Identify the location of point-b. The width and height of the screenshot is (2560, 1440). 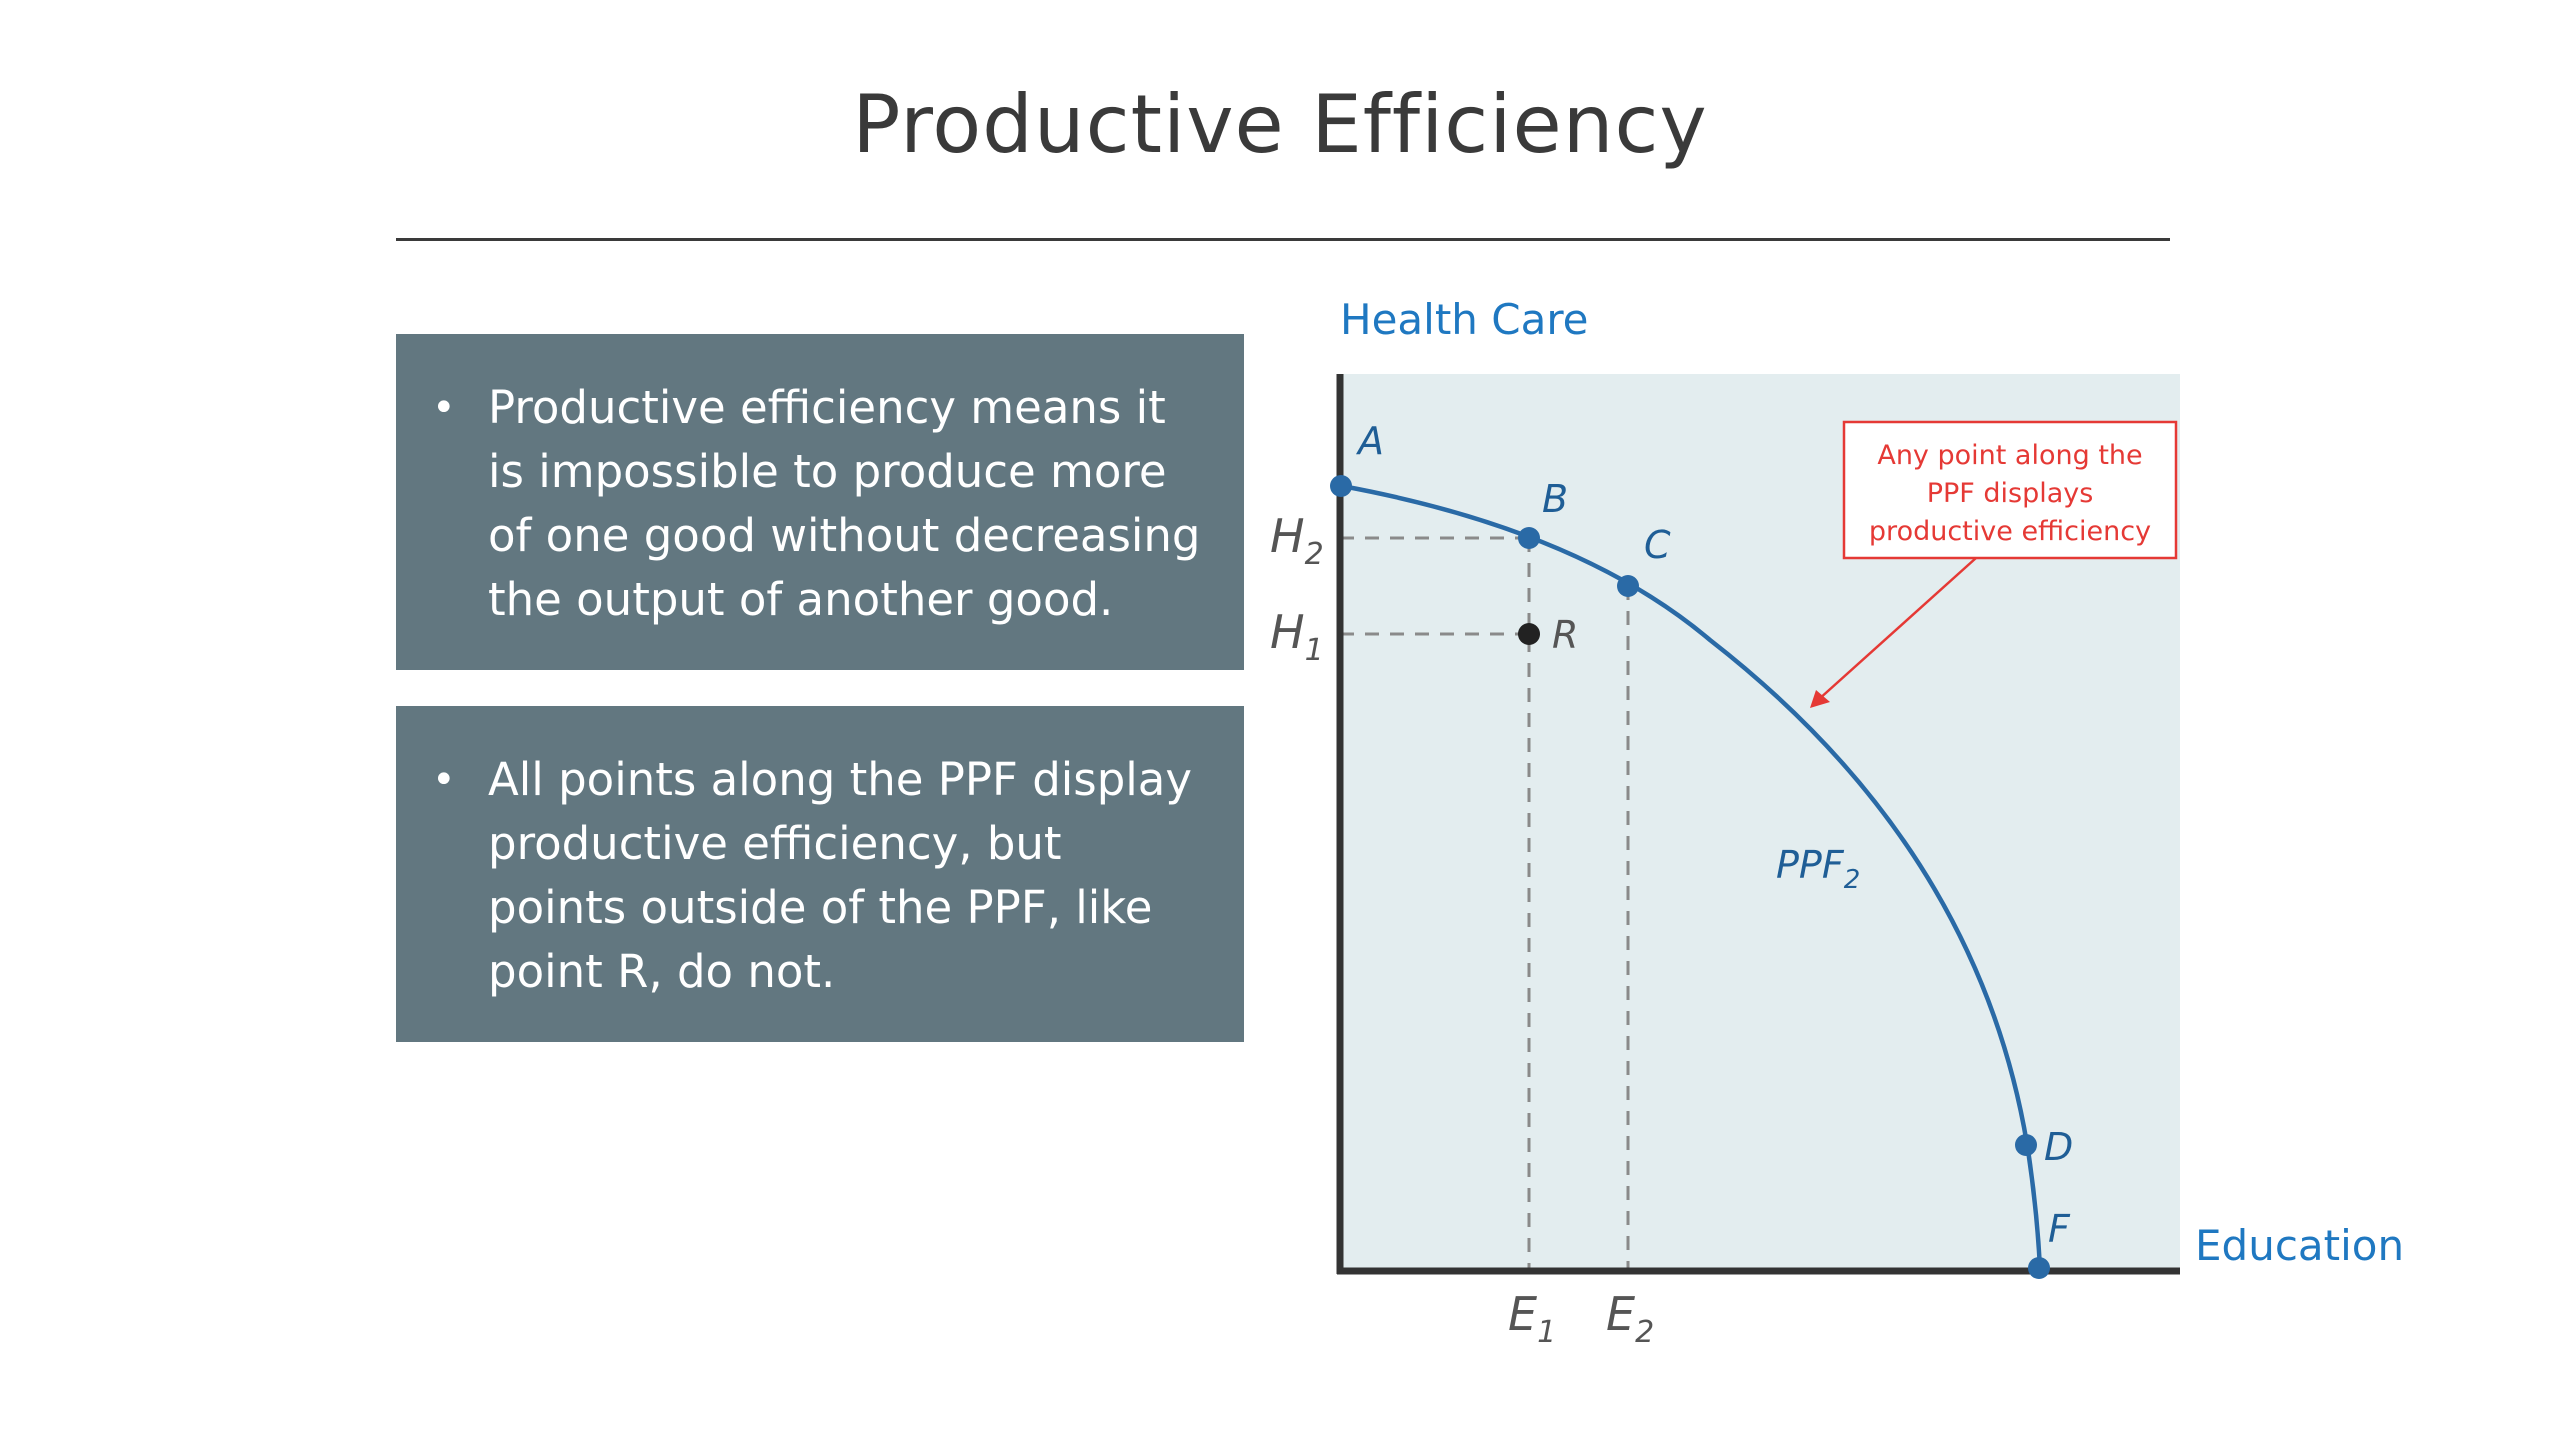
(1529, 538).